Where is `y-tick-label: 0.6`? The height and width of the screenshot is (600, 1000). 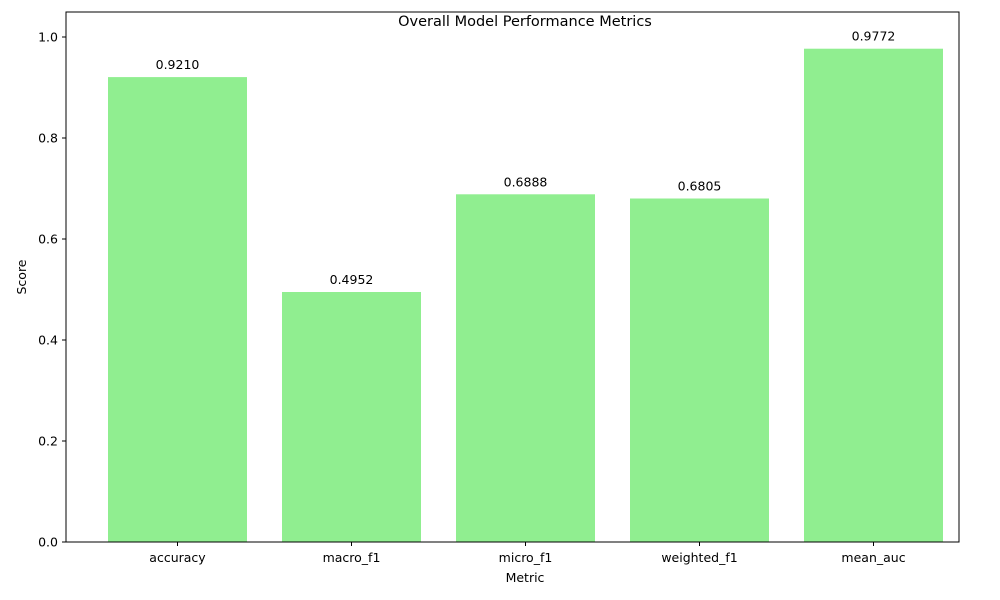
y-tick-label: 0.6 is located at coordinates (48, 239).